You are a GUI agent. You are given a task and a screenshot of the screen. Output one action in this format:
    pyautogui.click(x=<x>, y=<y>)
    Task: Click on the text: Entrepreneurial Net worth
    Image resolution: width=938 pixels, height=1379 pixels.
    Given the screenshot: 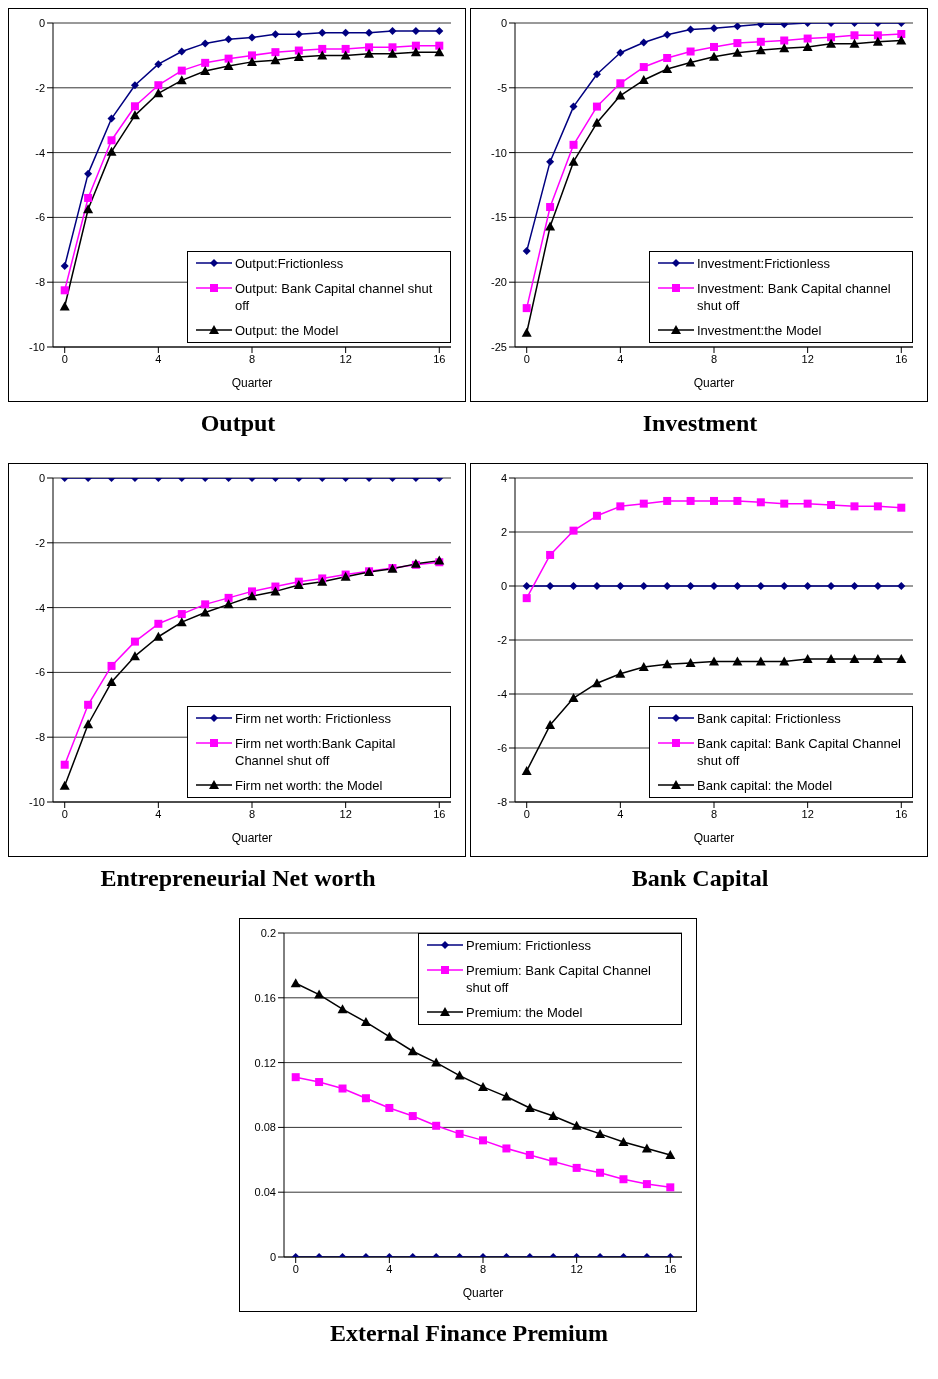 What is the action you would take?
    pyautogui.click(x=238, y=878)
    